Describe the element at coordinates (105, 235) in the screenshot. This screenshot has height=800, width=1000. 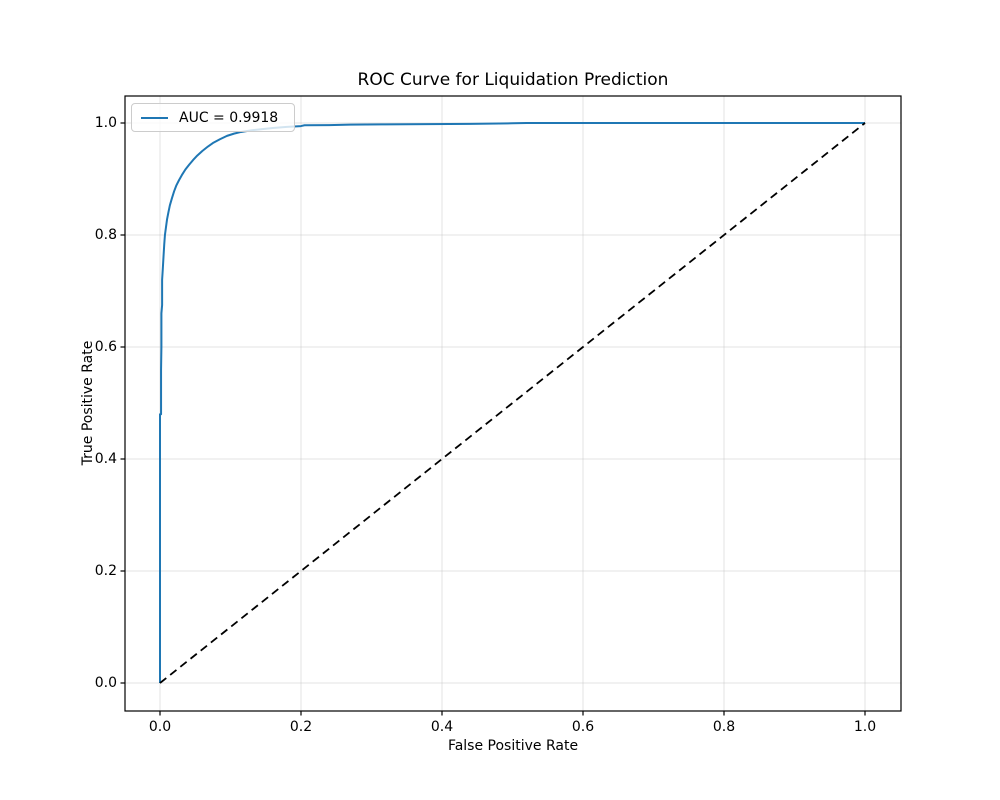
I see `y-tick-label: 0.8` at that location.